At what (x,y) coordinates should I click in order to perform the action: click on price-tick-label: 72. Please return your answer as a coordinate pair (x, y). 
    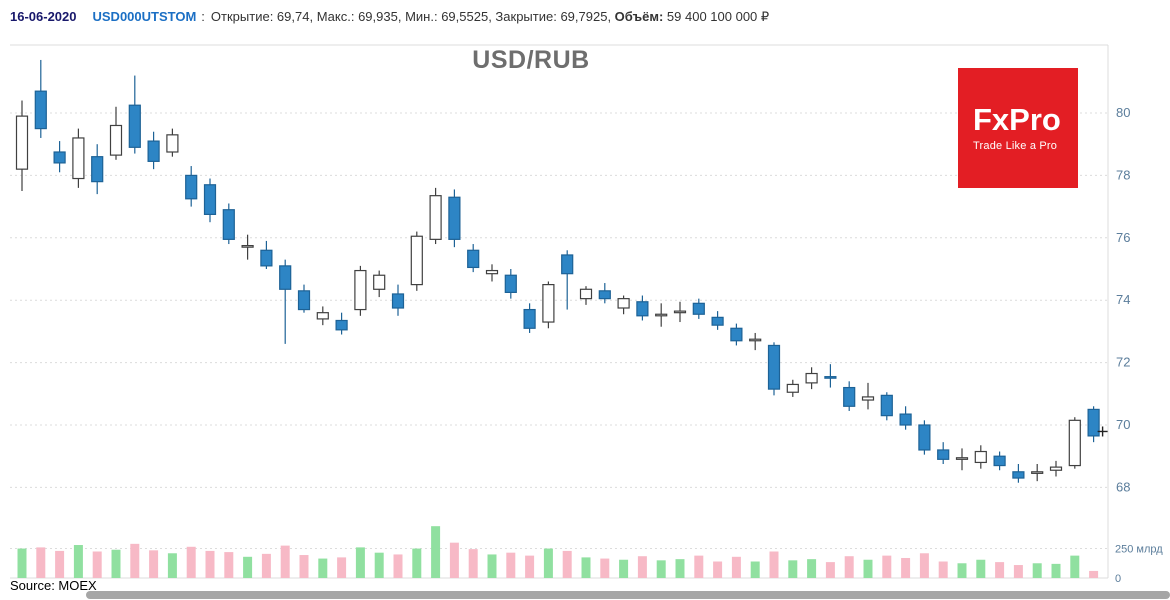
    Looking at the image, I should click on (1123, 362).